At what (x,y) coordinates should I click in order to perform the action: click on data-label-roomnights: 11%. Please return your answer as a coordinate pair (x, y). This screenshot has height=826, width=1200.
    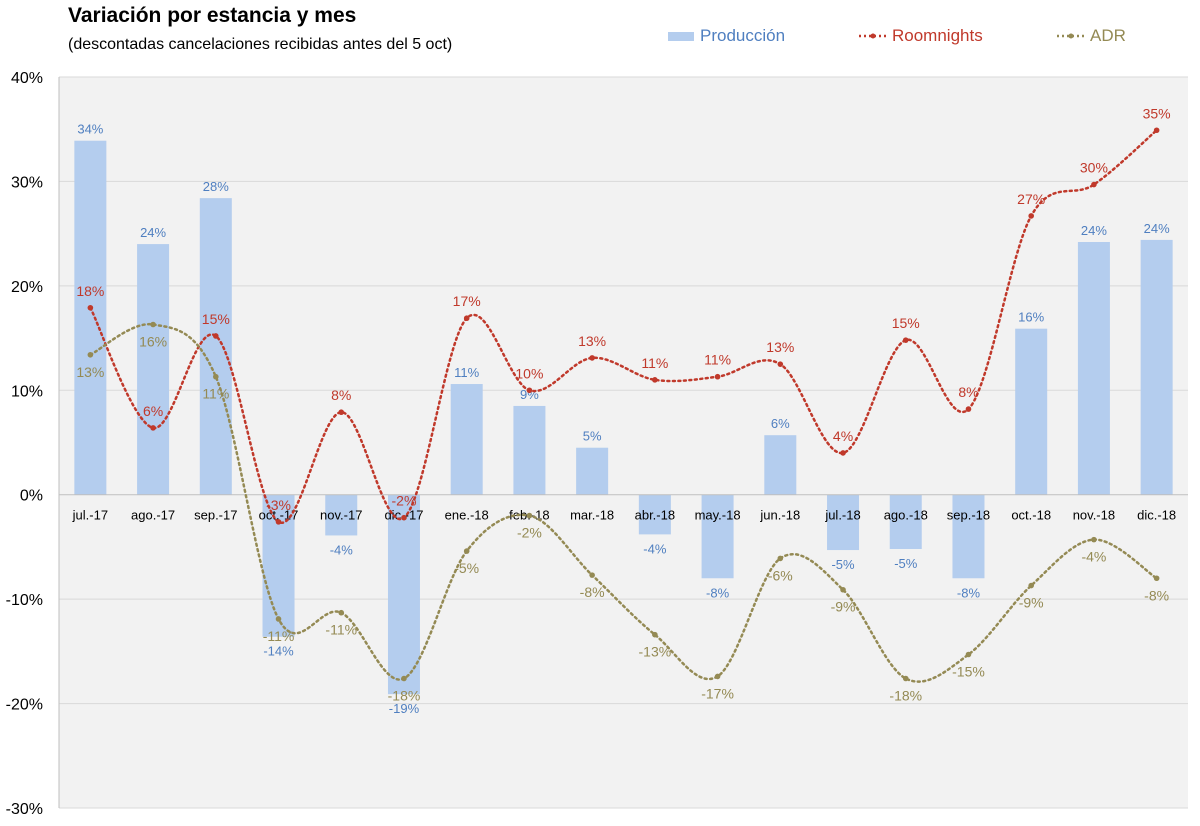
    Looking at the image, I should click on (717, 360).